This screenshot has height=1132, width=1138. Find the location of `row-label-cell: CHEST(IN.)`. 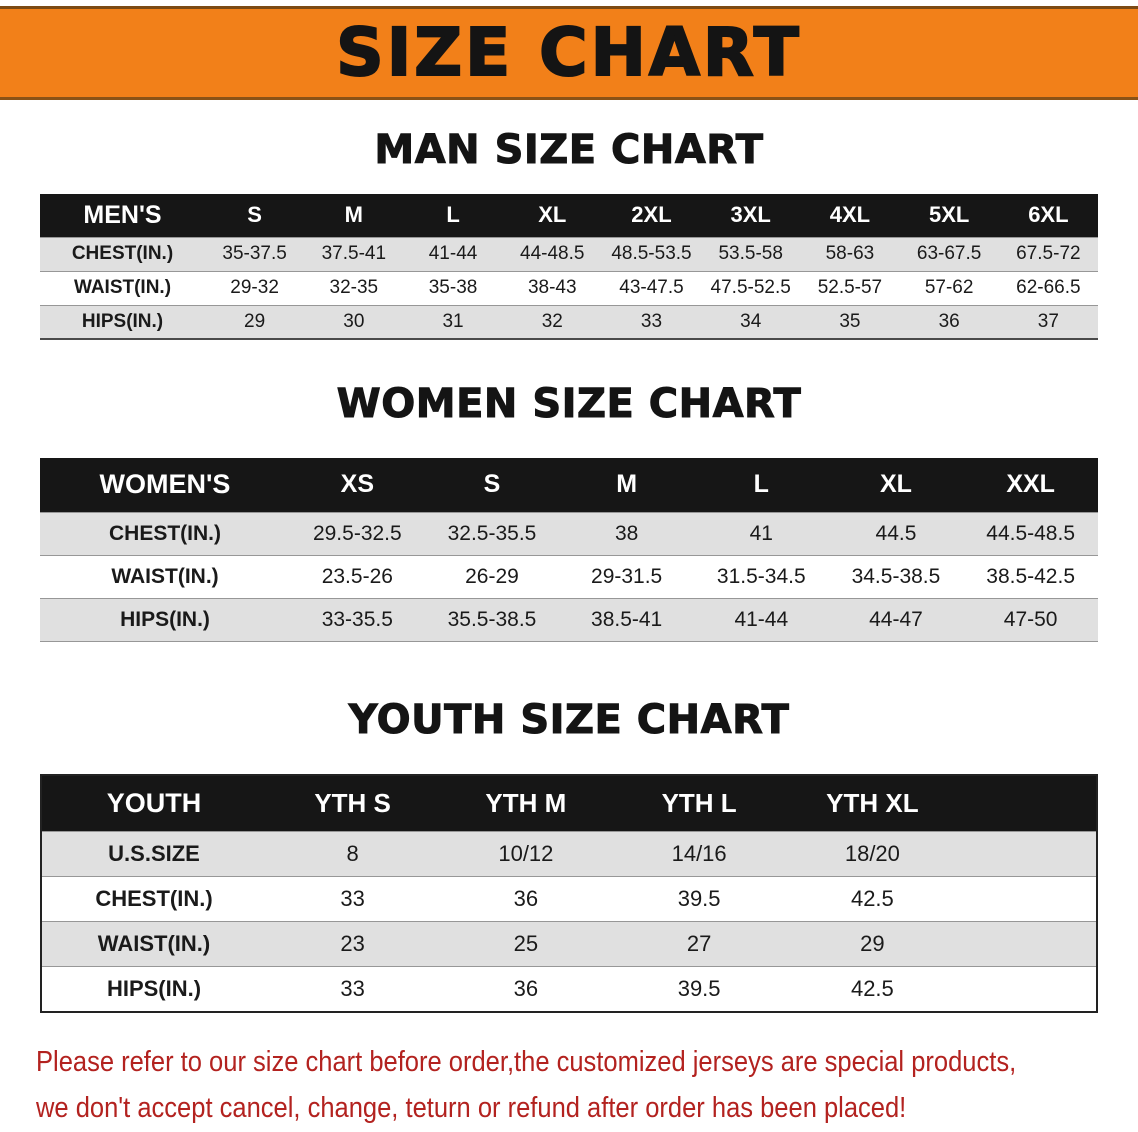

row-label-cell: CHEST(IN.) is located at coordinates (154, 898).